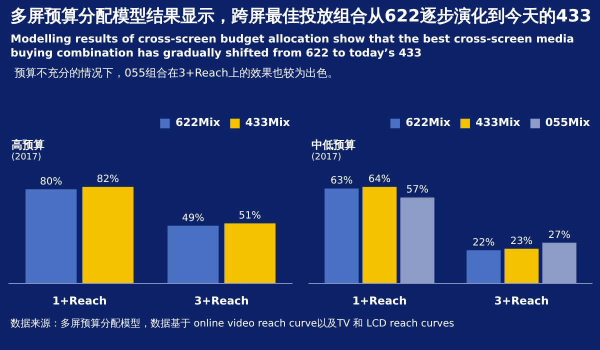 This screenshot has width=600, height=350. I want to click on data-label: 51%, so click(250, 216).